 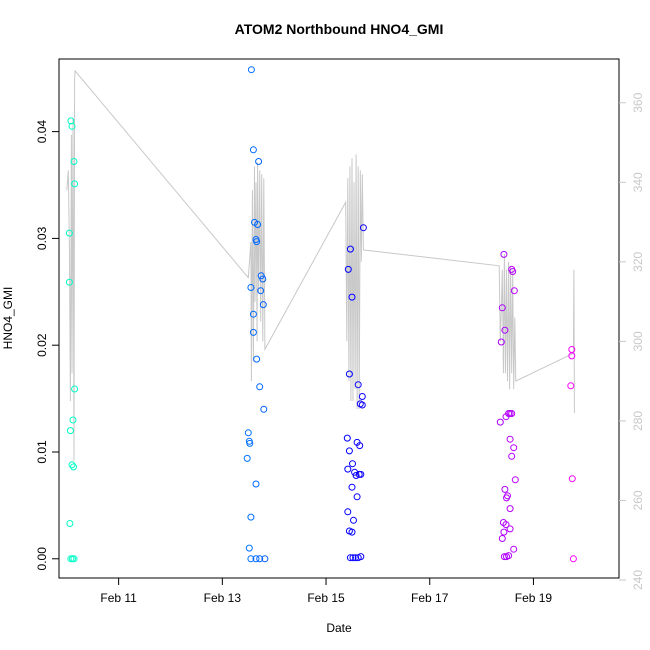 I want to click on y-axis-label: HNO4_GMI, so click(x=8, y=318).